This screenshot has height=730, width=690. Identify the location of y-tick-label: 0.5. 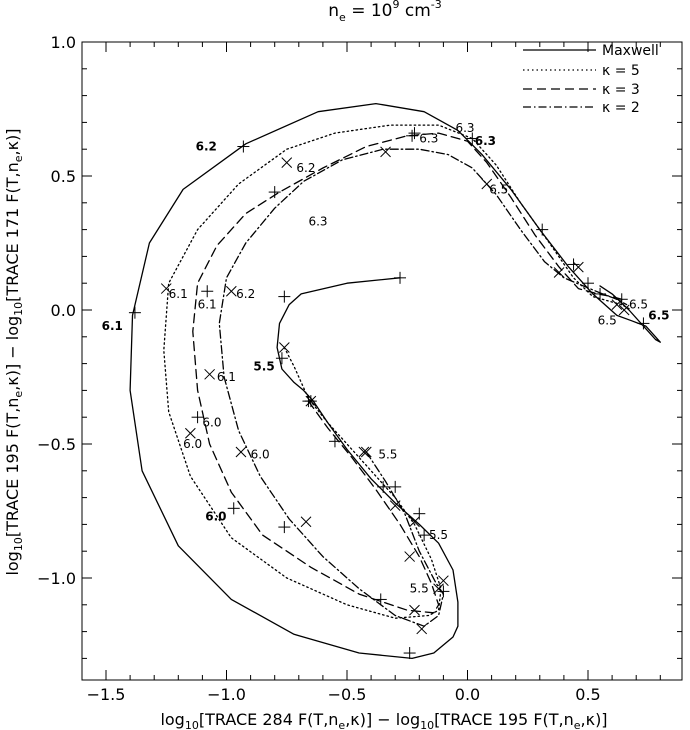
(63, 176).